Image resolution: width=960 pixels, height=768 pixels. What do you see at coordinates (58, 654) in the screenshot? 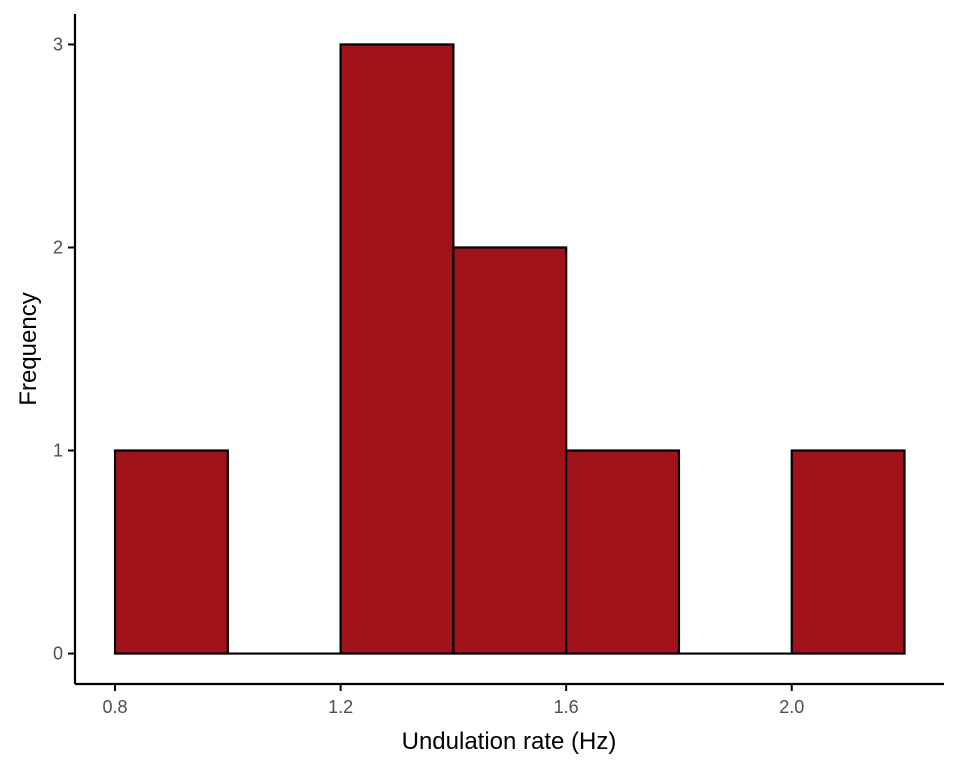
I see `y-tick-label-0: 0` at bounding box center [58, 654].